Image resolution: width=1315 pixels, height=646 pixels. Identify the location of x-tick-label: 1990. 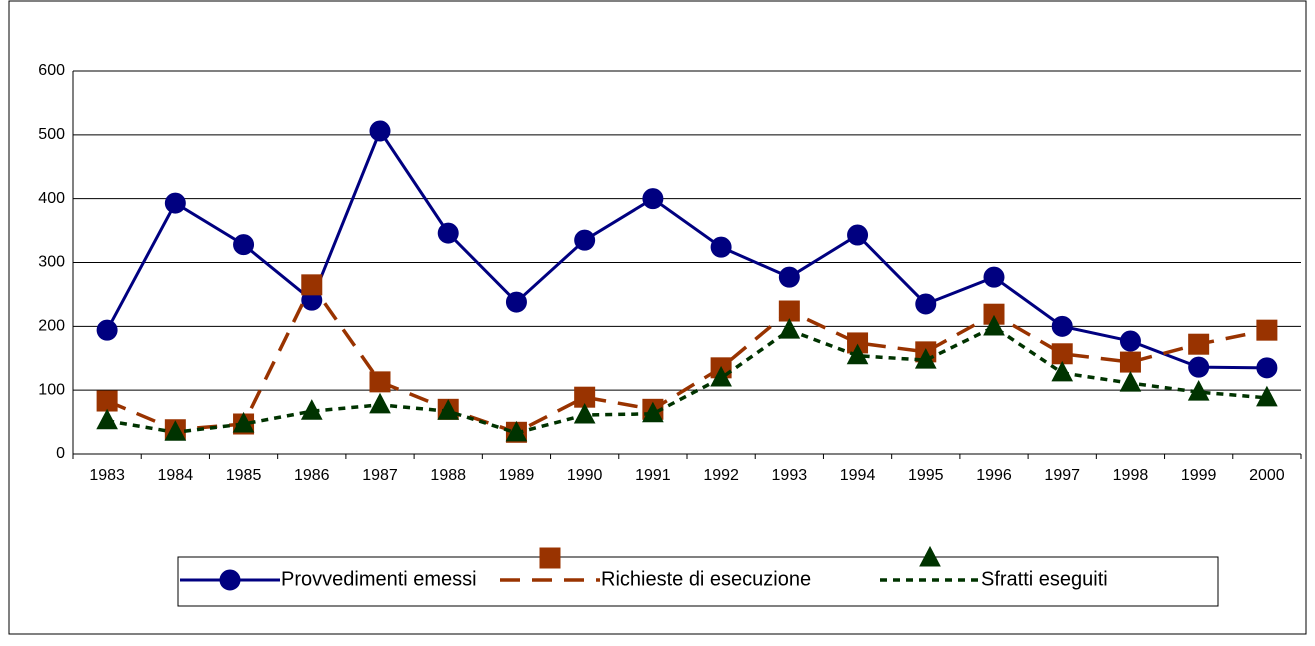
(585, 475).